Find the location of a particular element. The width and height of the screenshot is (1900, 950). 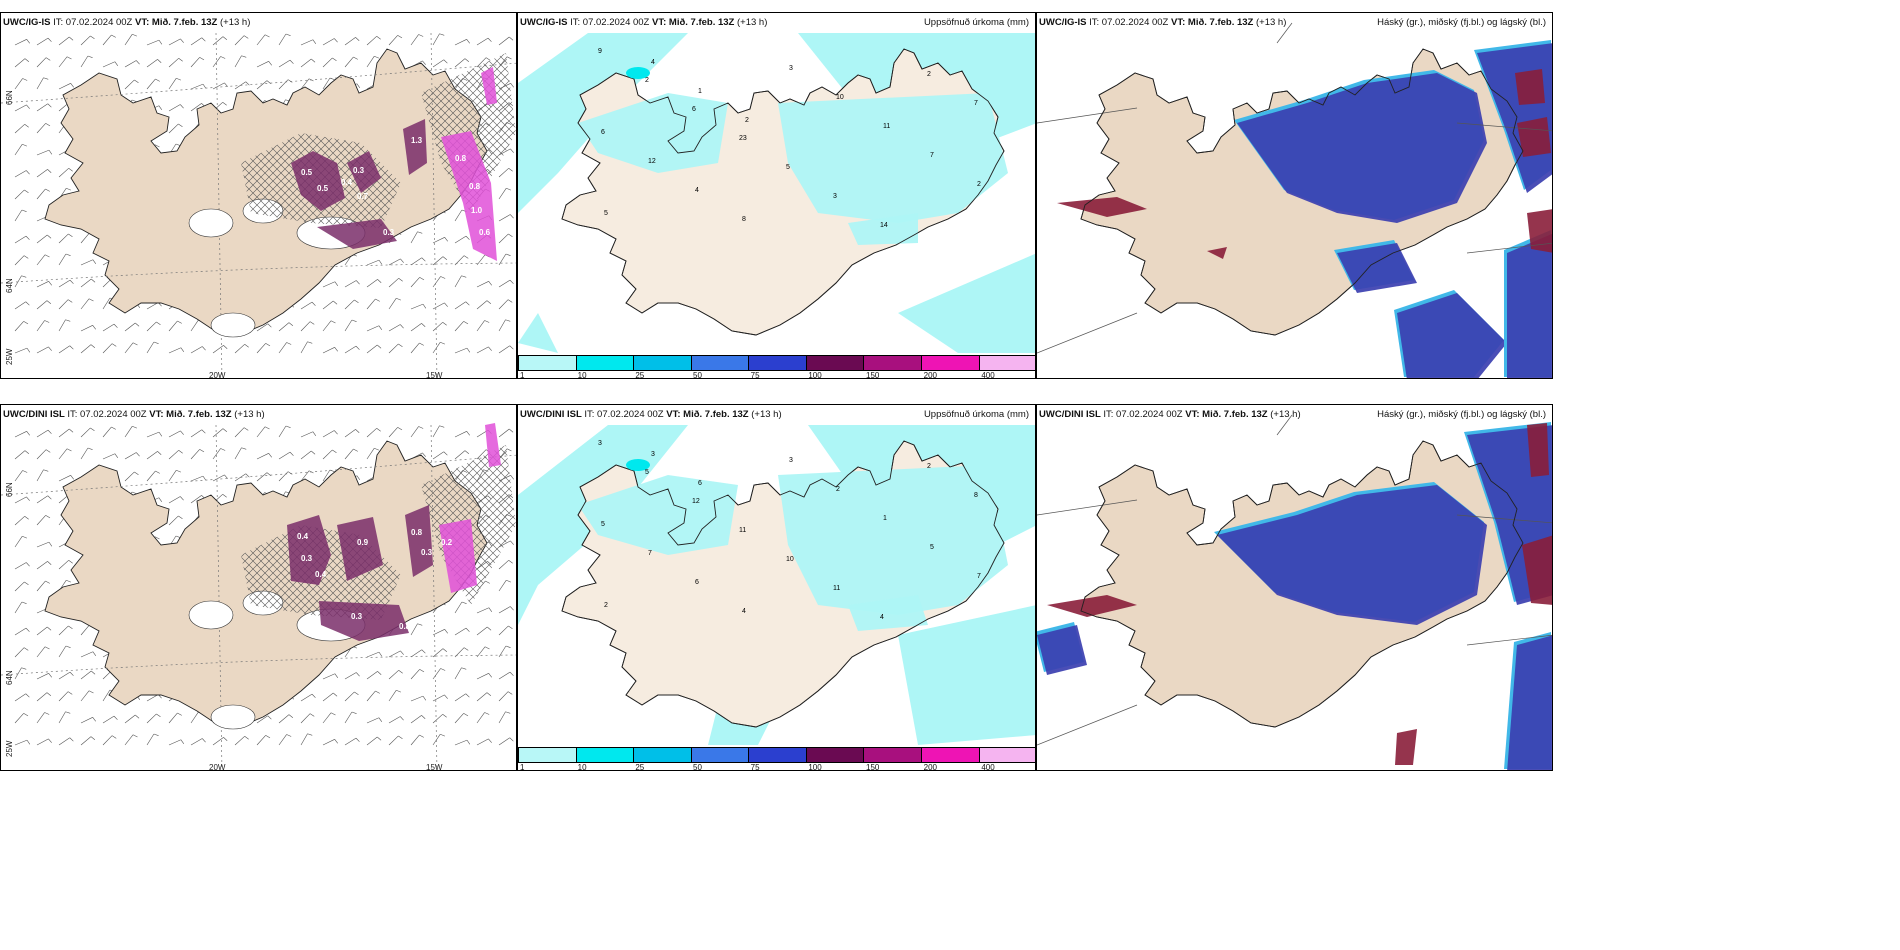

field-label: Uppsöfnuð úrkoma (mm) is located at coordinates (976, 414).